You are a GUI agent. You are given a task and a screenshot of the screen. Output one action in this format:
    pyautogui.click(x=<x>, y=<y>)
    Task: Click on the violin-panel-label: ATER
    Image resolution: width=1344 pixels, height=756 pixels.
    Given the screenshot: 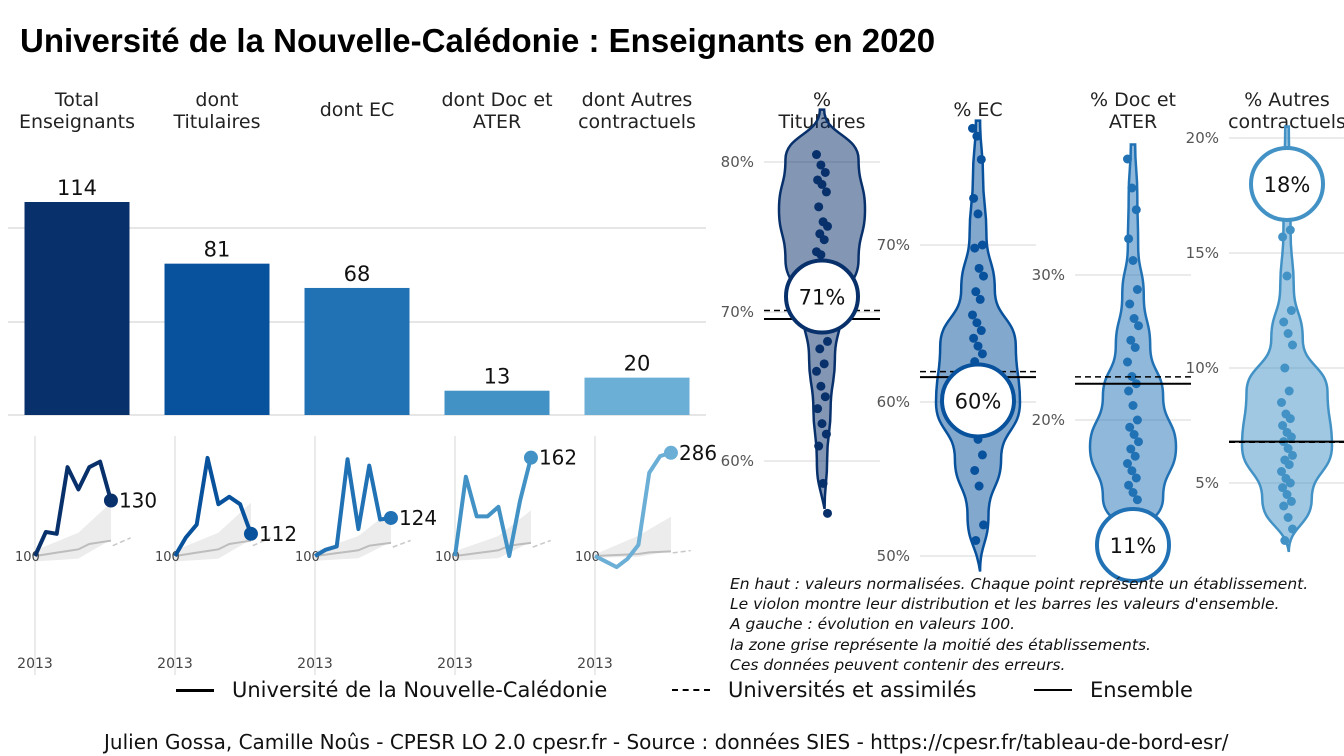 What is the action you would take?
    pyautogui.click(x=1133, y=122)
    